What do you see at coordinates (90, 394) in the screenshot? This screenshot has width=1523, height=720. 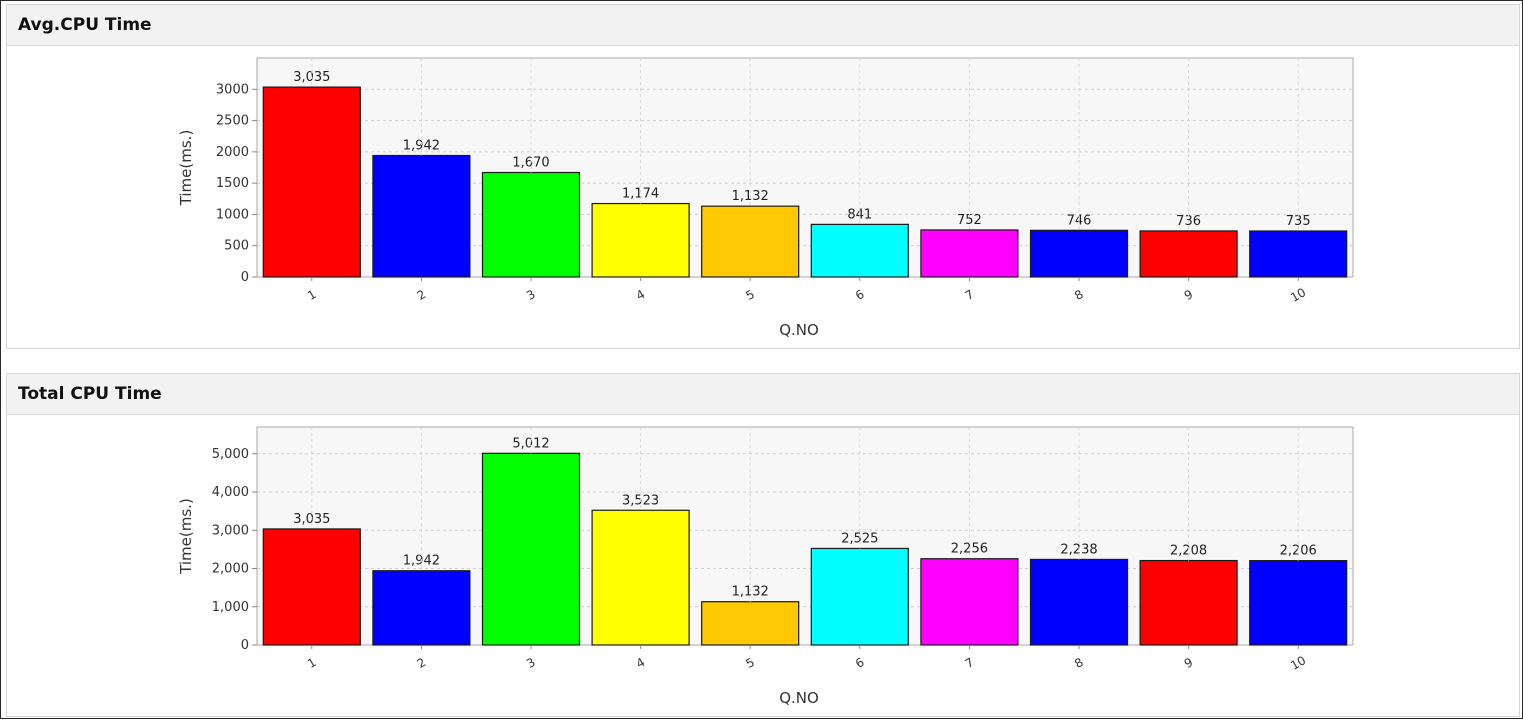 I see `panel-title: Total CPU Time` at bounding box center [90, 394].